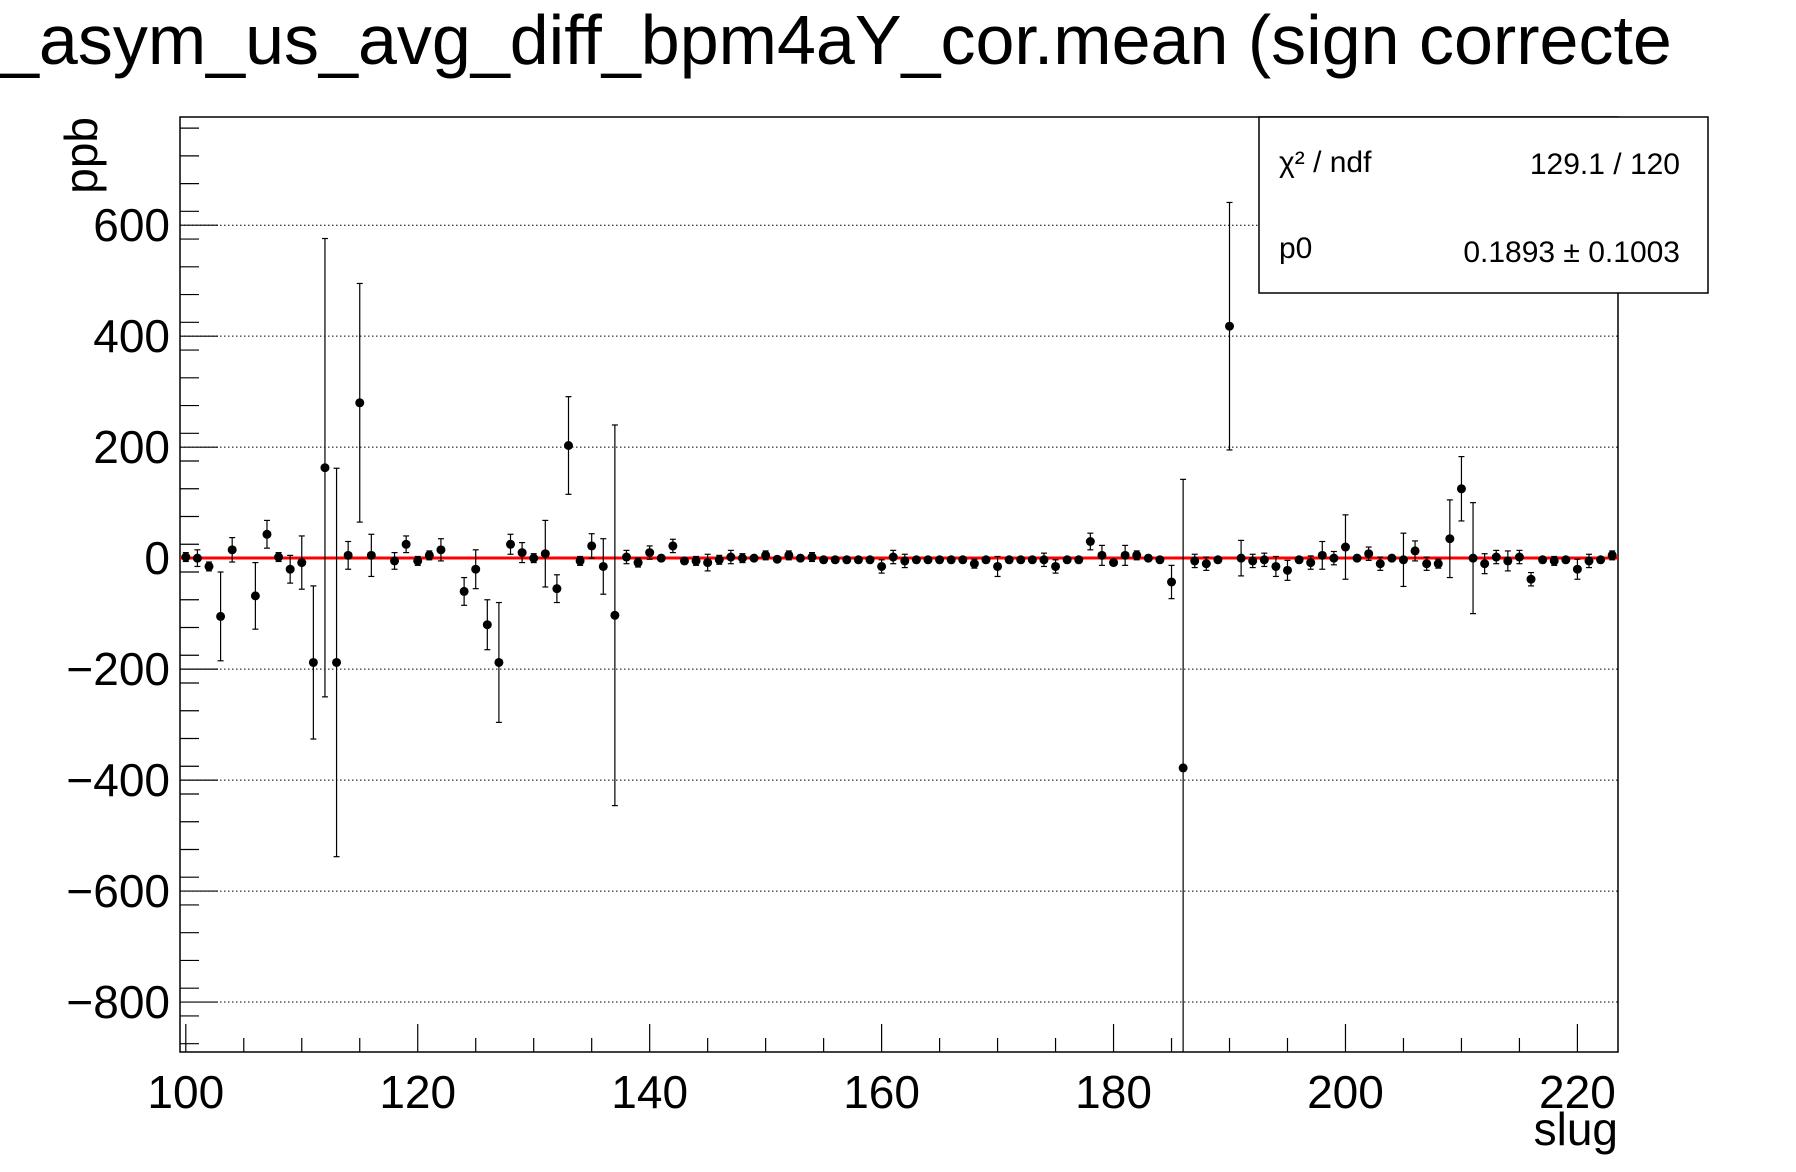 Image resolution: width=1796 pixels, height=1172 pixels. I want to click on y-tick-label: 0, so click(157, 558).